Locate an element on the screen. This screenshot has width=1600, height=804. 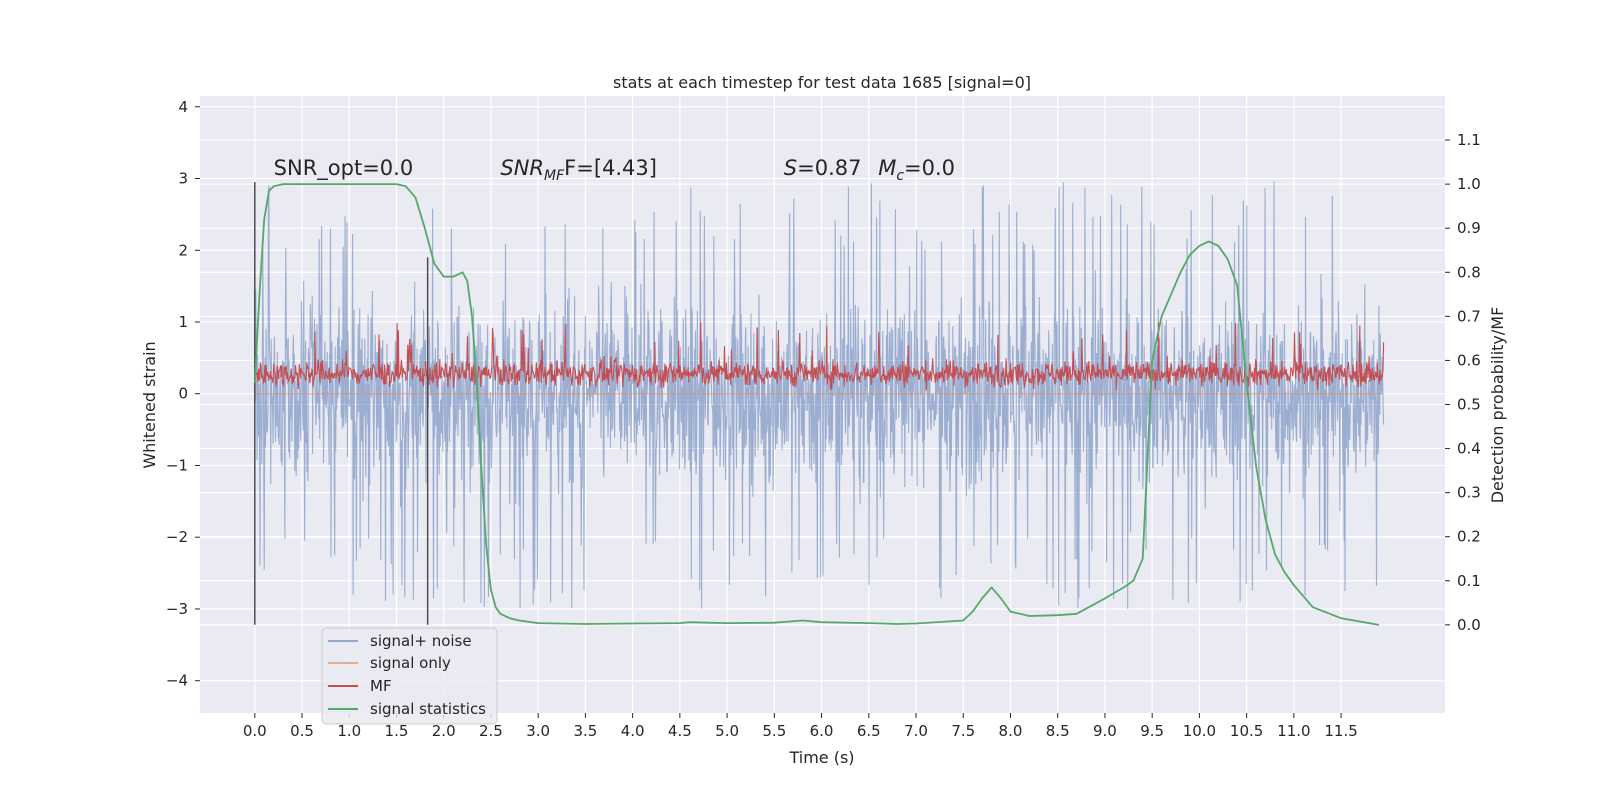
vertical-markers is located at coordinates (341, 403).